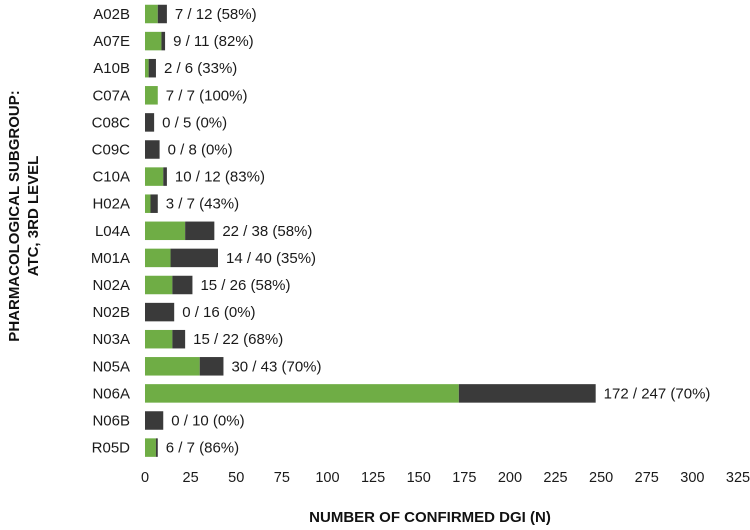 This screenshot has width=750, height=530. What do you see at coordinates (191, 478) in the screenshot?
I see `x-tick-label: 25` at bounding box center [191, 478].